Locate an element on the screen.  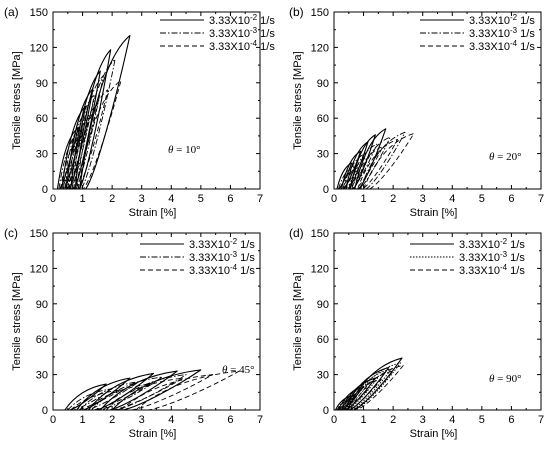
angle-annotation: θ = 90° is located at coordinates (505, 379).